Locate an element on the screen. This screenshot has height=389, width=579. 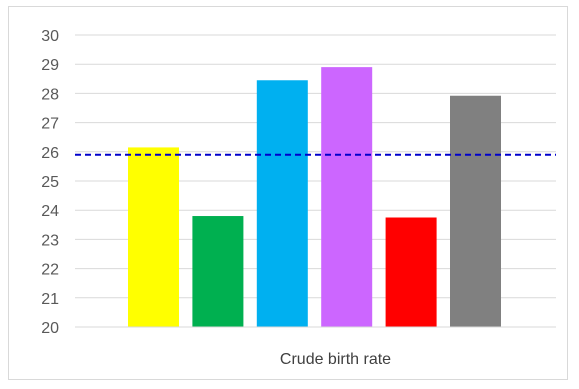
x-axis-label: Crude birth rate is located at coordinates (335, 359).